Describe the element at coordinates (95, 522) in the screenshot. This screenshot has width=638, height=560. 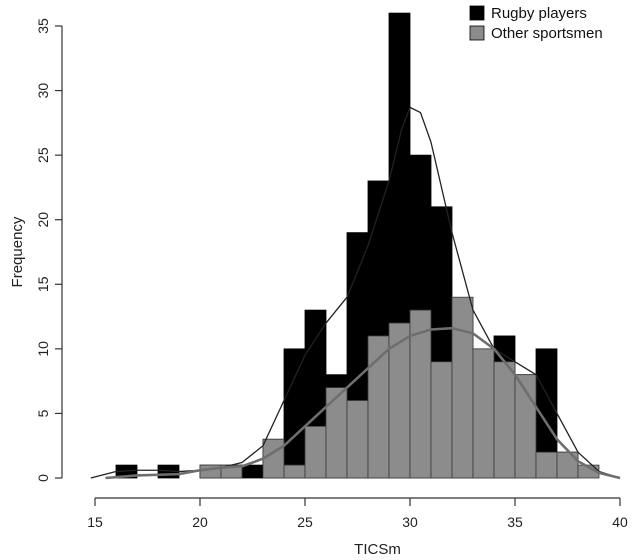
I see `x-tick-label-15: 15` at that location.